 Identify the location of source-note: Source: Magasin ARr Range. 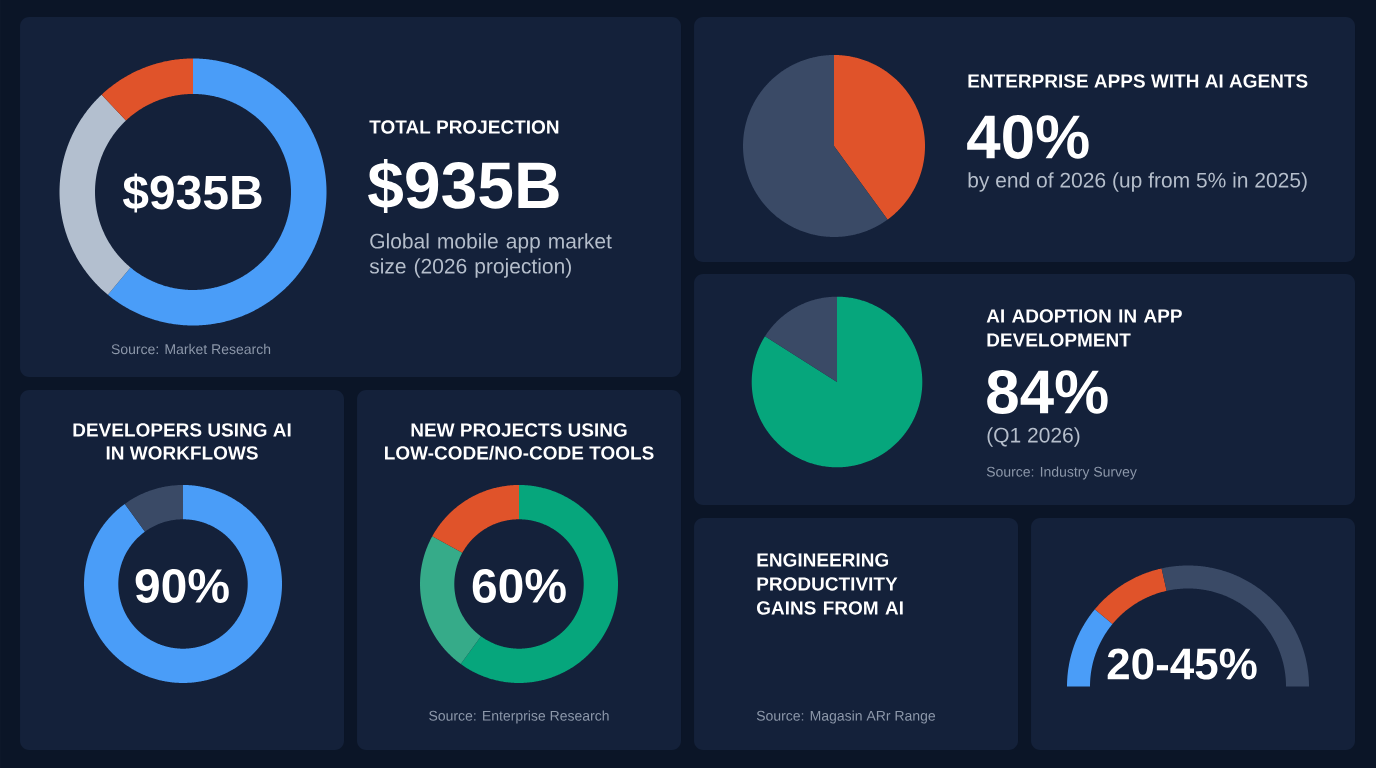
(846, 717).